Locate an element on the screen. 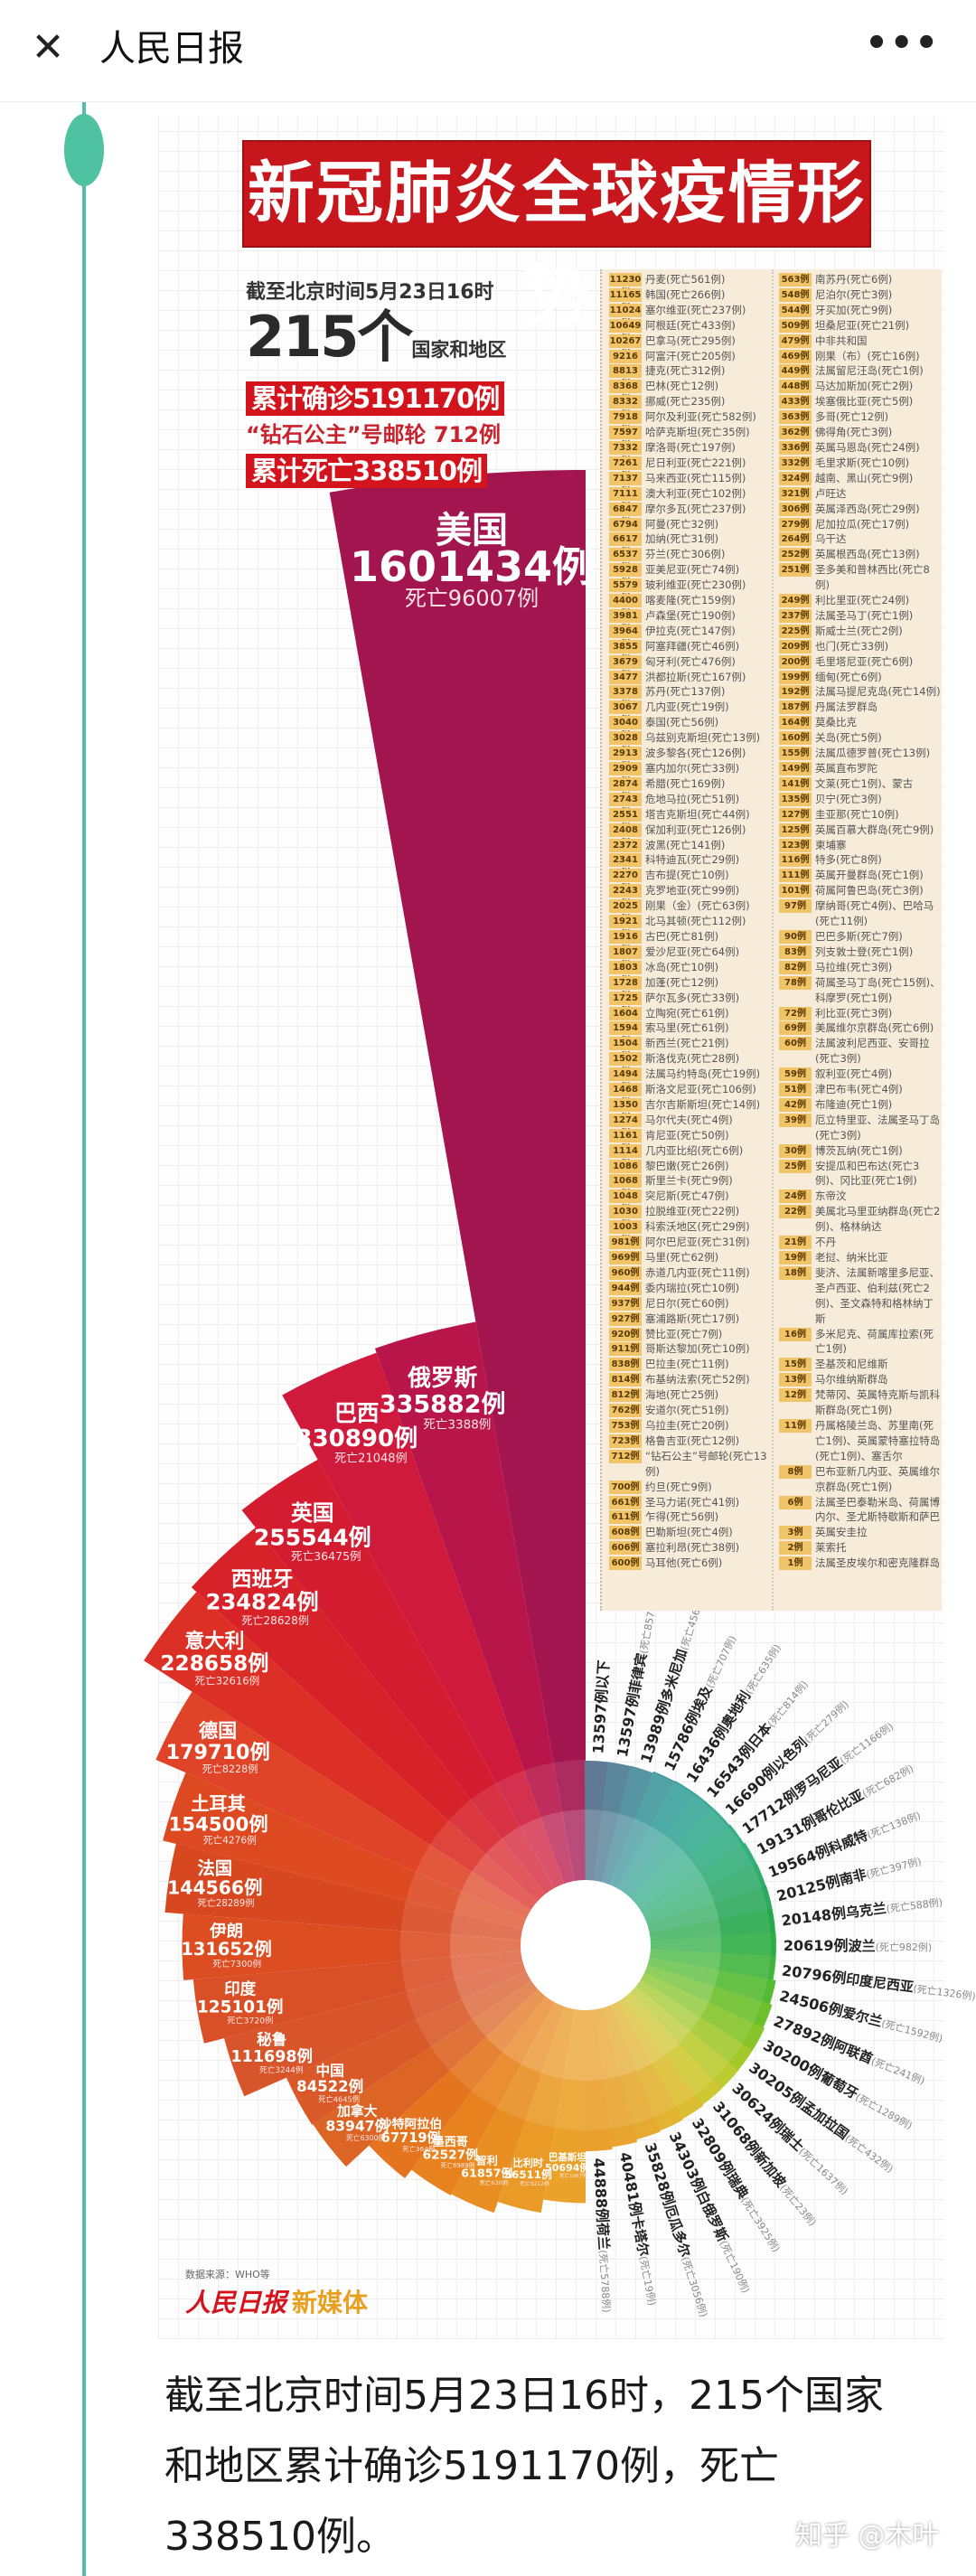 This screenshot has height=2576, width=976. segment-country-name: 沙特阿拉伯 is located at coordinates (411, 2124).